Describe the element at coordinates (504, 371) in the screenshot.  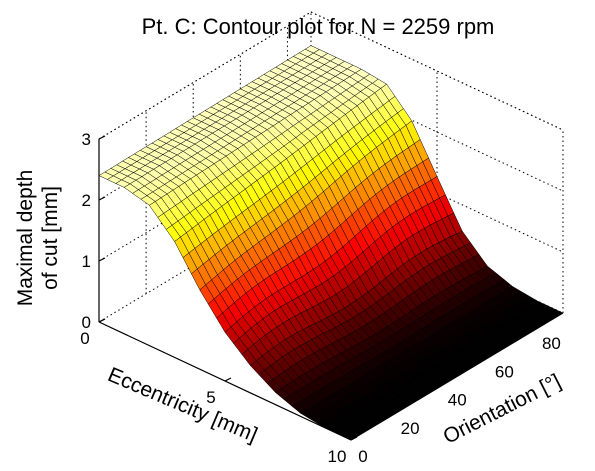
I see `y-tick-label: 60` at that location.